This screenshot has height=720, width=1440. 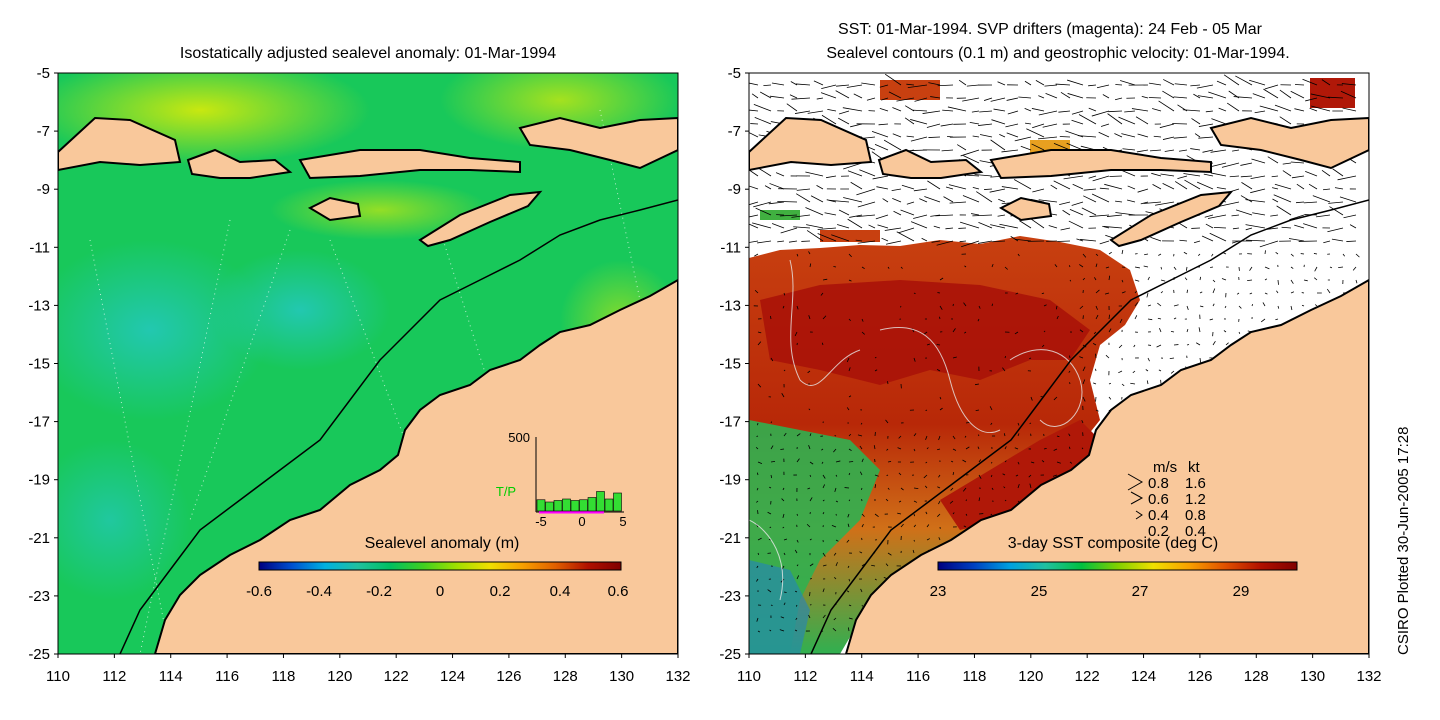 I want to click on left-ytick-label: -19, so click(x=39, y=480).